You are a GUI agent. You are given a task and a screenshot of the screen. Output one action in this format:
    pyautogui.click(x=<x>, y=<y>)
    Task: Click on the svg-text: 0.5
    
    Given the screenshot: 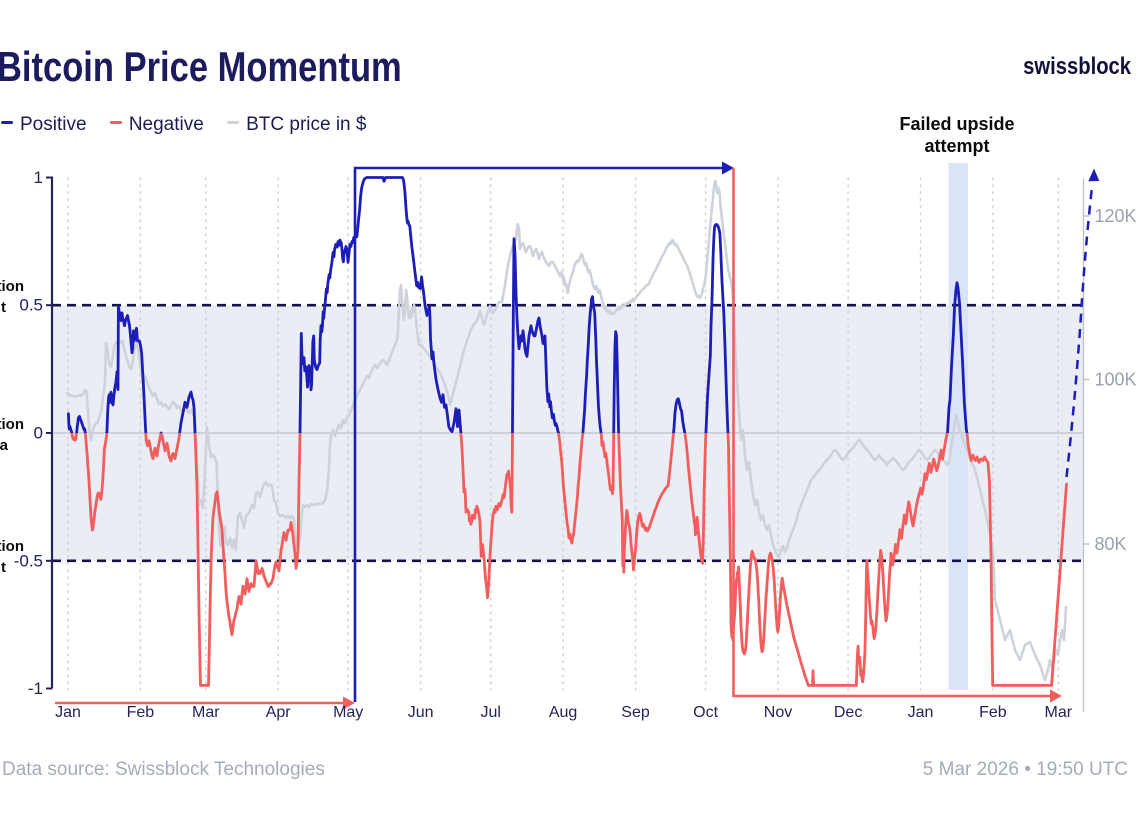 What is the action you would take?
    pyautogui.click(x=31, y=305)
    